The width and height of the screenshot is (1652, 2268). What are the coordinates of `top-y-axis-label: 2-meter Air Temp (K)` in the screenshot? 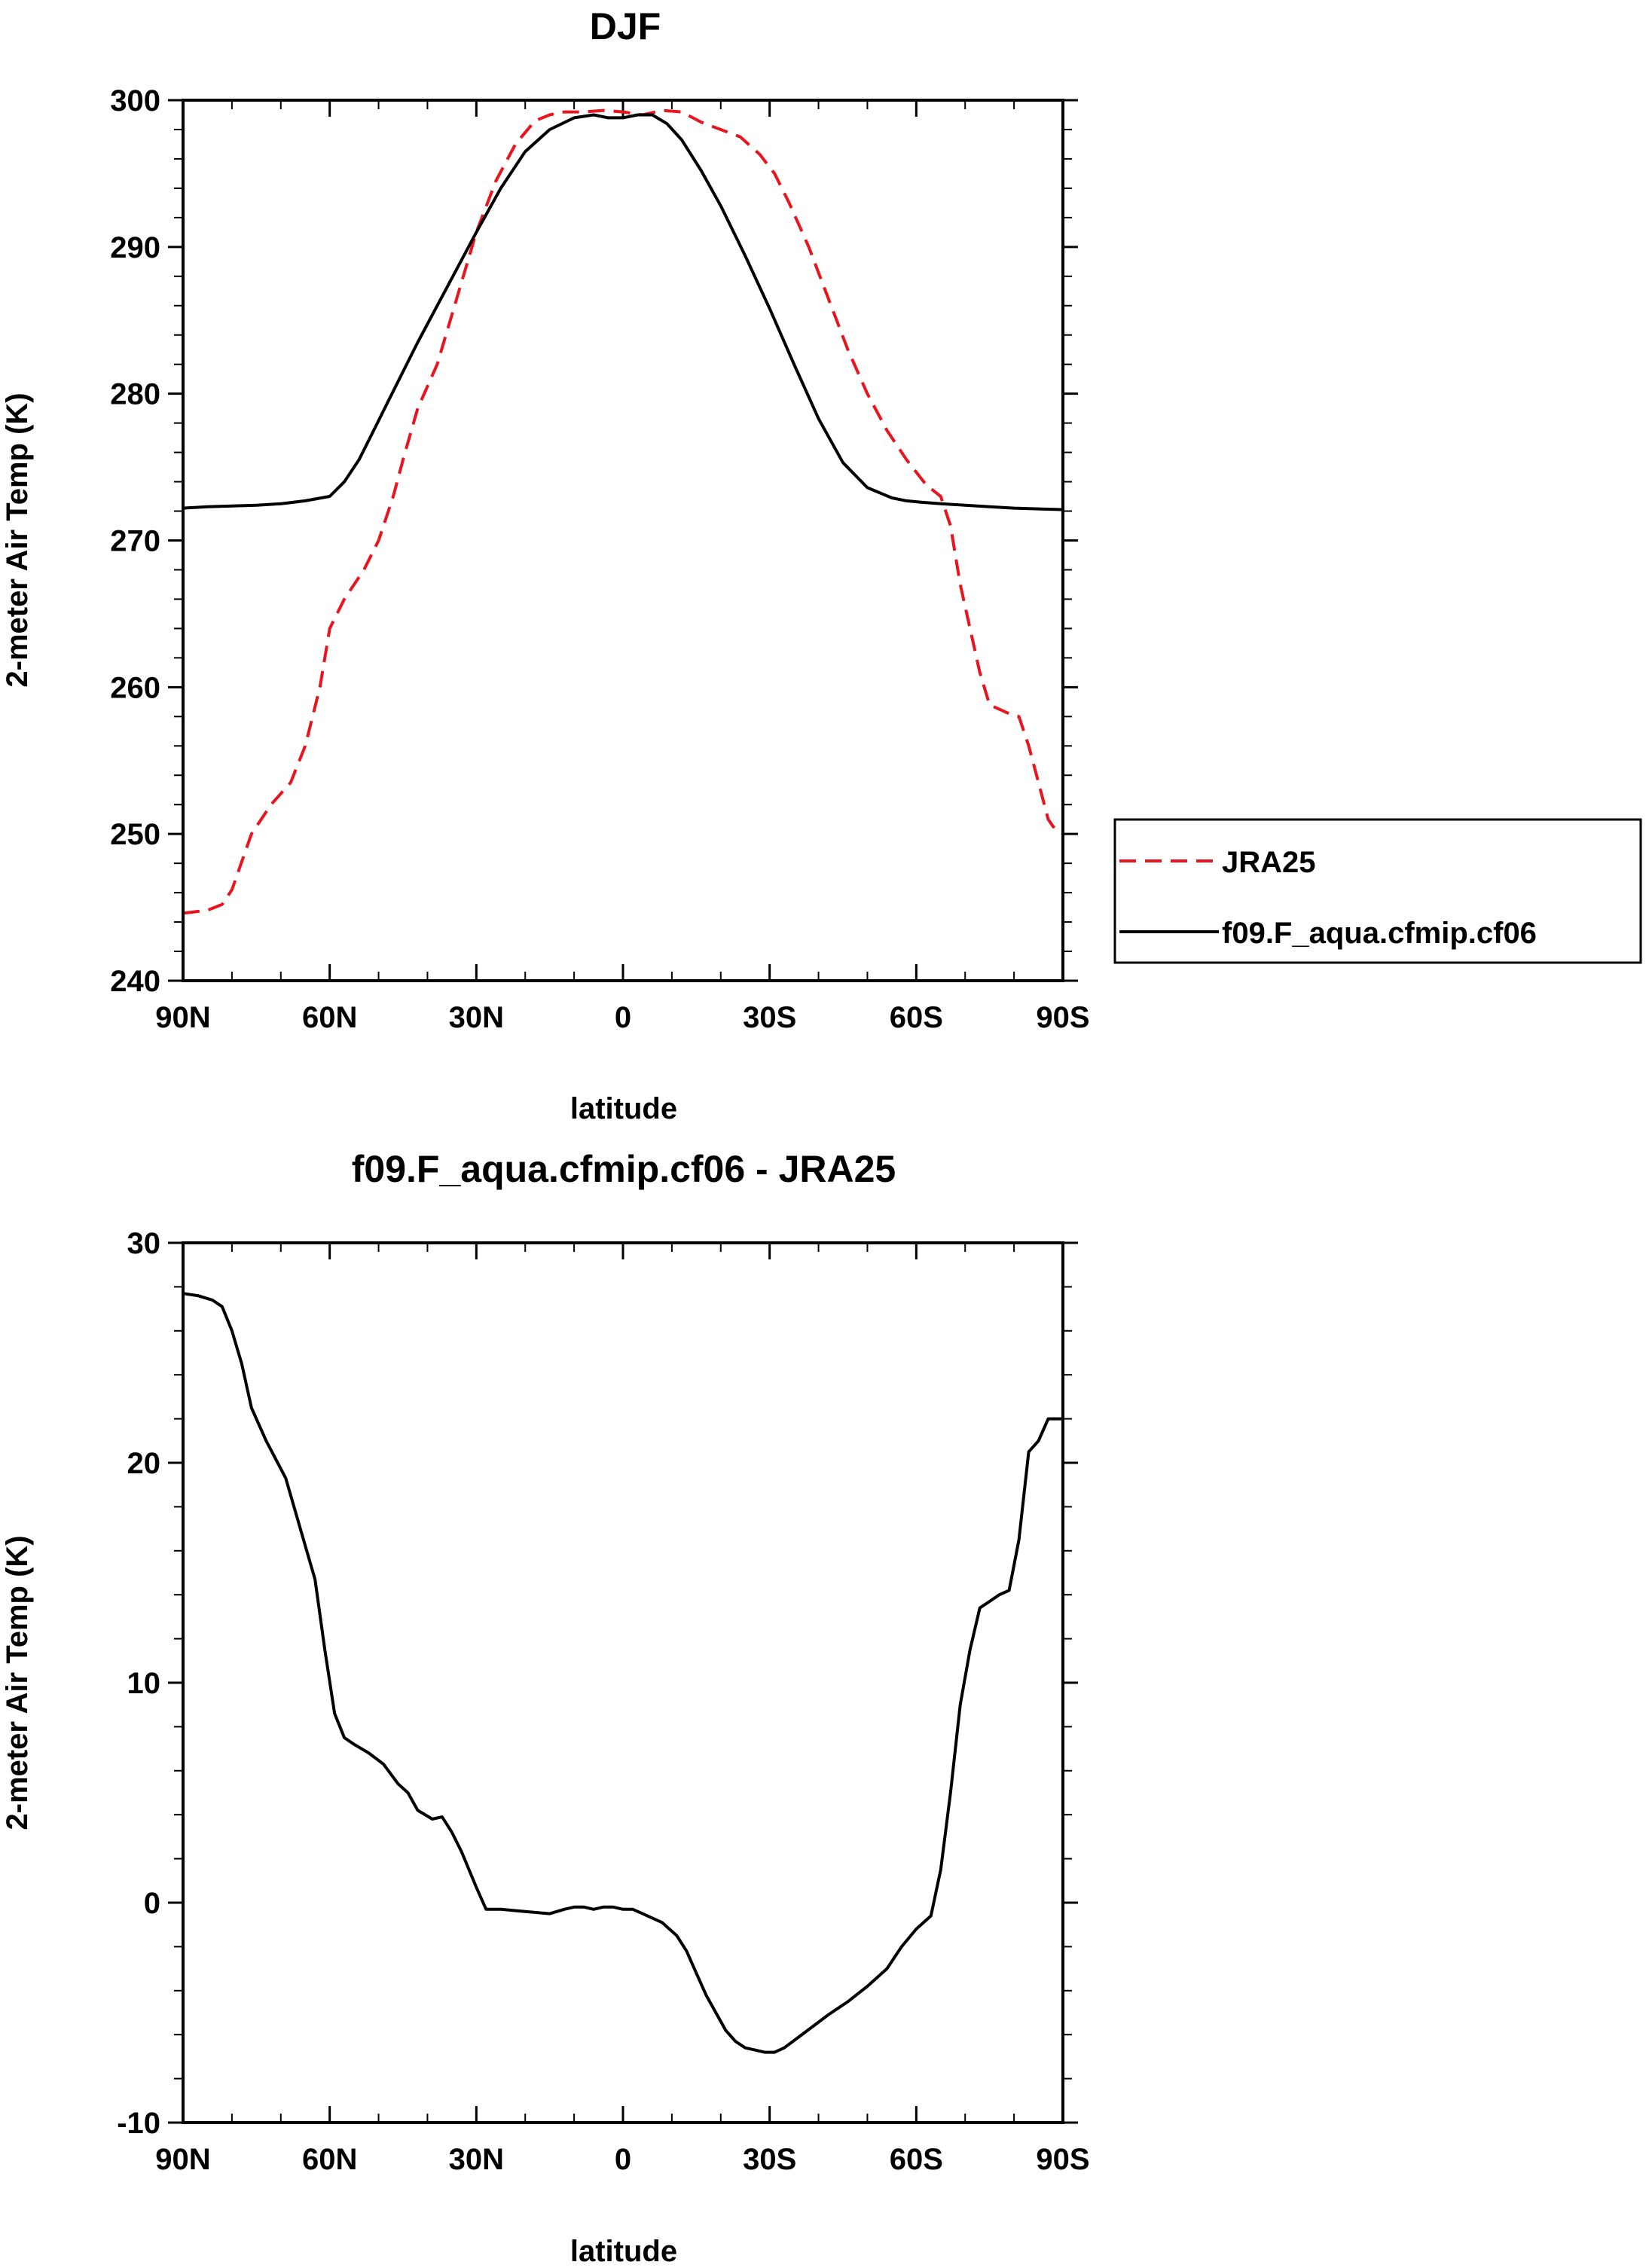 It's located at (17, 539).